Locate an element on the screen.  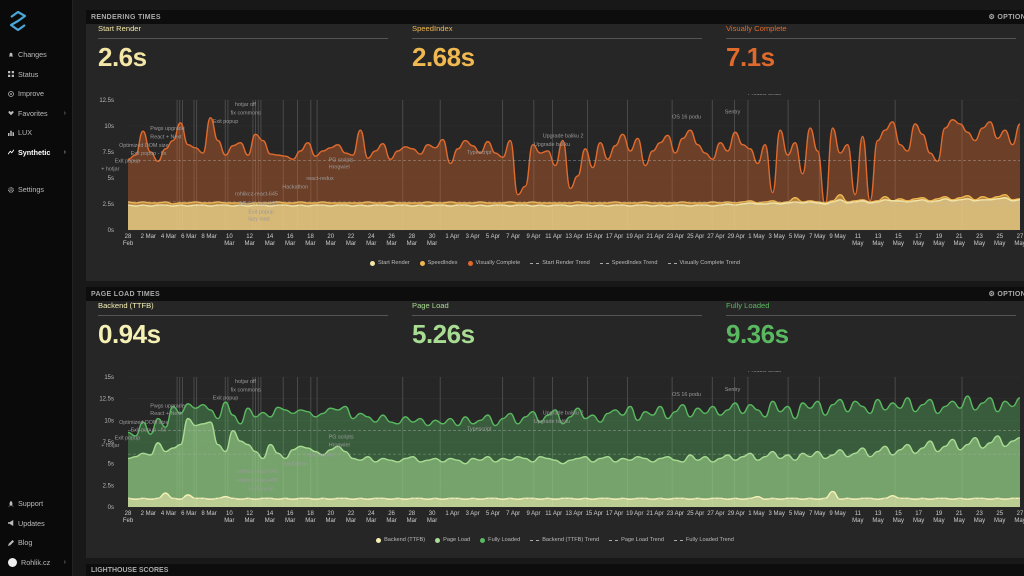
x-tick-label: 17 Apr is located at coordinates (614, 514).